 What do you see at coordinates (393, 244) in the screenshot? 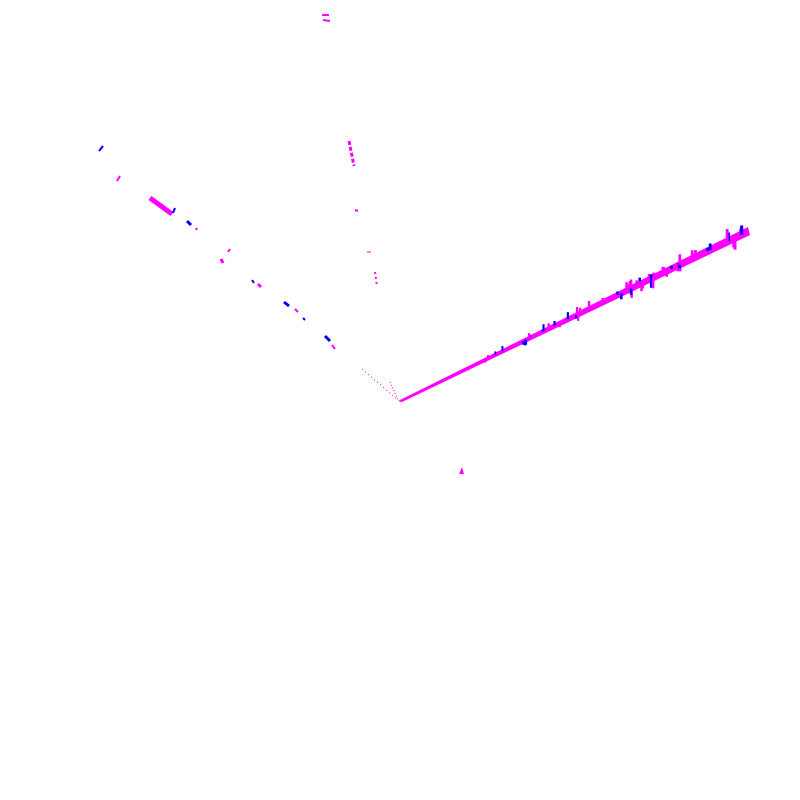
I see `ray-north` at bounding box center [393, 244].